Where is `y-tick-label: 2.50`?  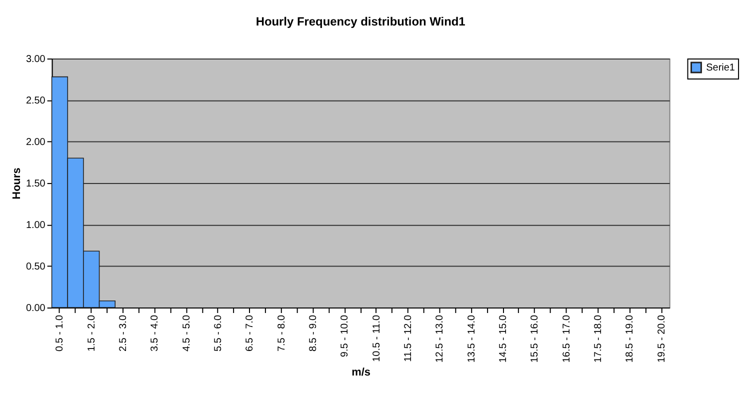
y-tick-label: 2.50 is located at coordinates (36, 101).